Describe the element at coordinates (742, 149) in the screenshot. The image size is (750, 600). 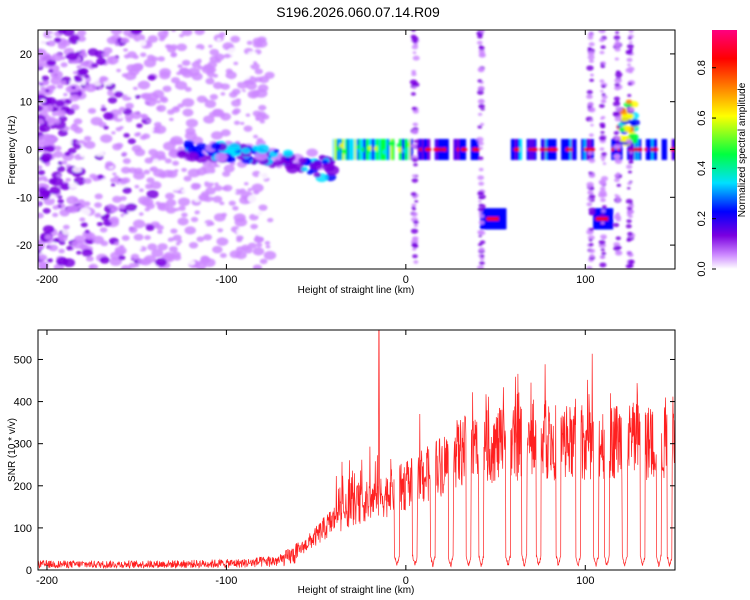
I see `colorbar-label: Normalized spectral amplitude` at that location.